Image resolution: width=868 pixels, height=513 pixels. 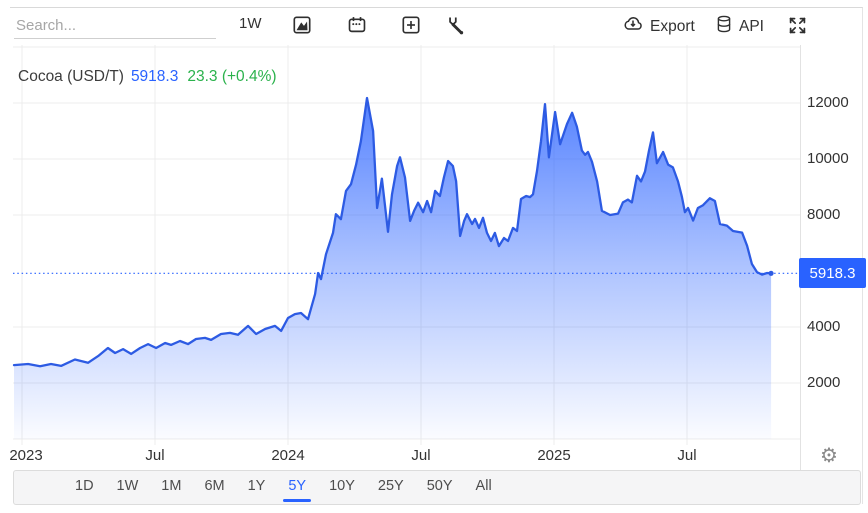 I want to click on range-1d: 1D, so click(x=84, y=488).